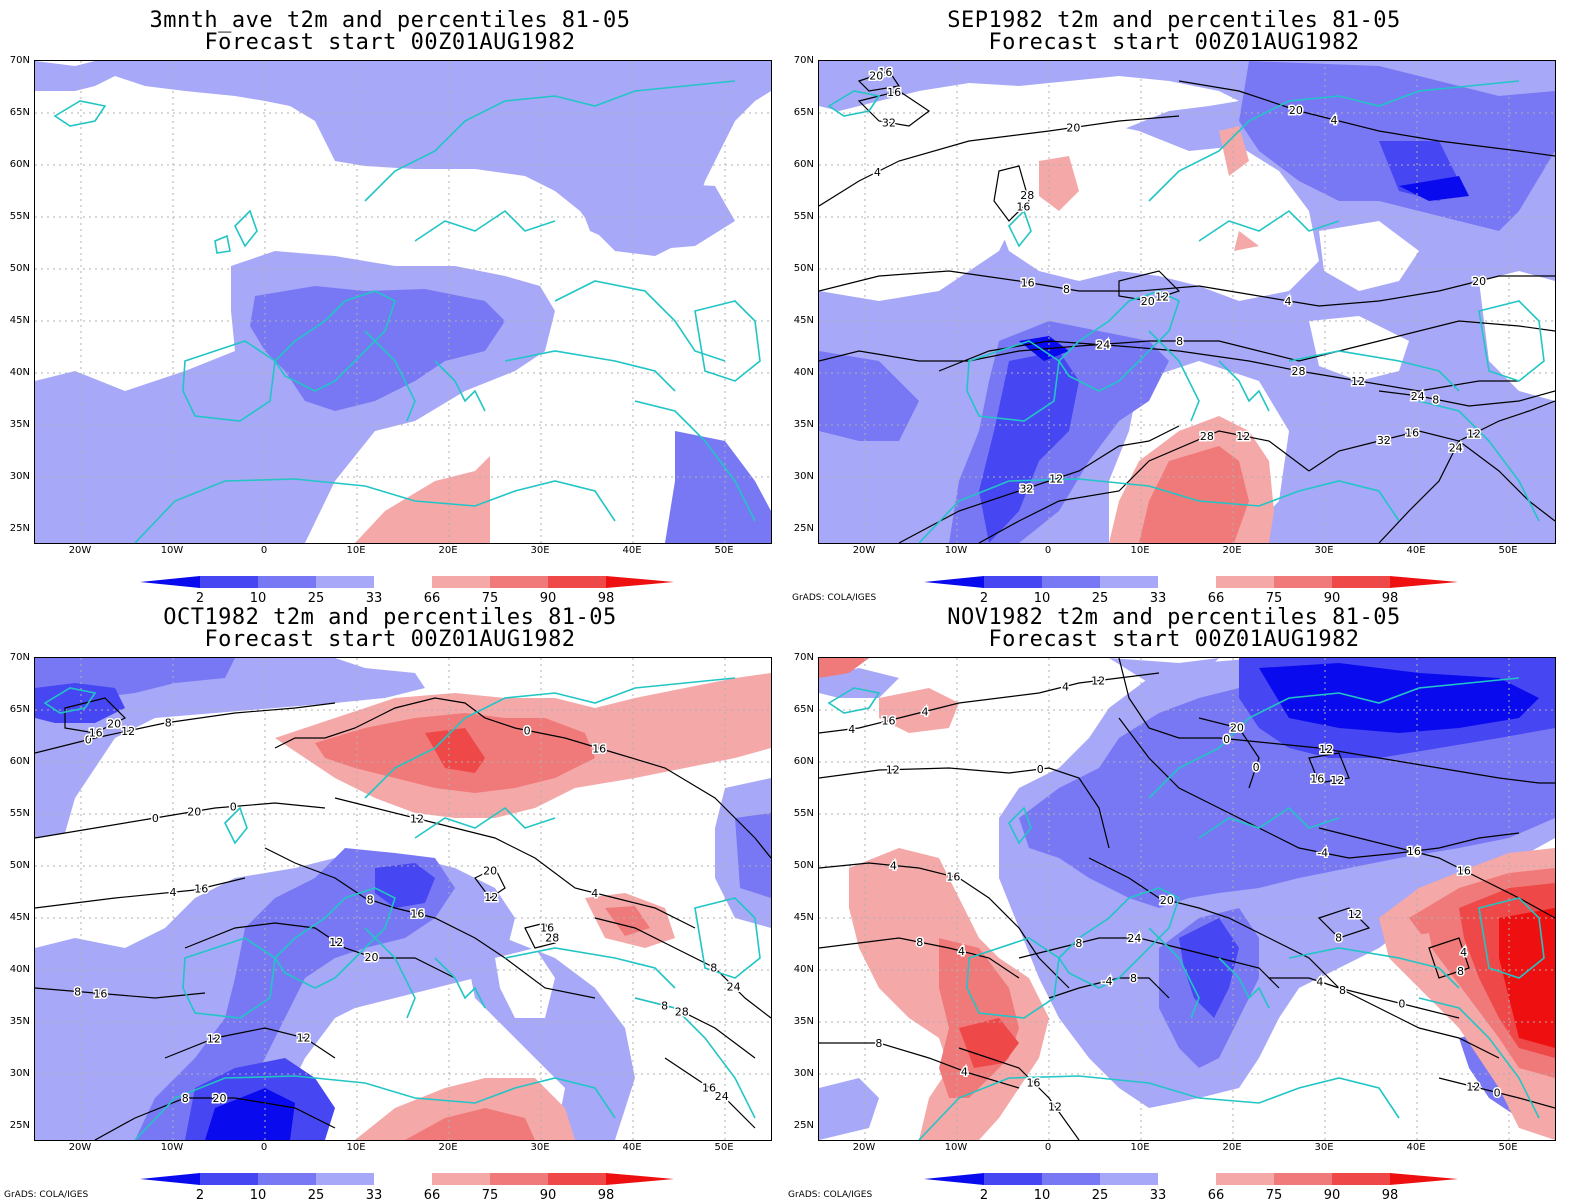 The image size is (1596, 1203). Describe the element at coordinates (19, 657) in the screenshot. I see `lat-label: 70N` at that location.